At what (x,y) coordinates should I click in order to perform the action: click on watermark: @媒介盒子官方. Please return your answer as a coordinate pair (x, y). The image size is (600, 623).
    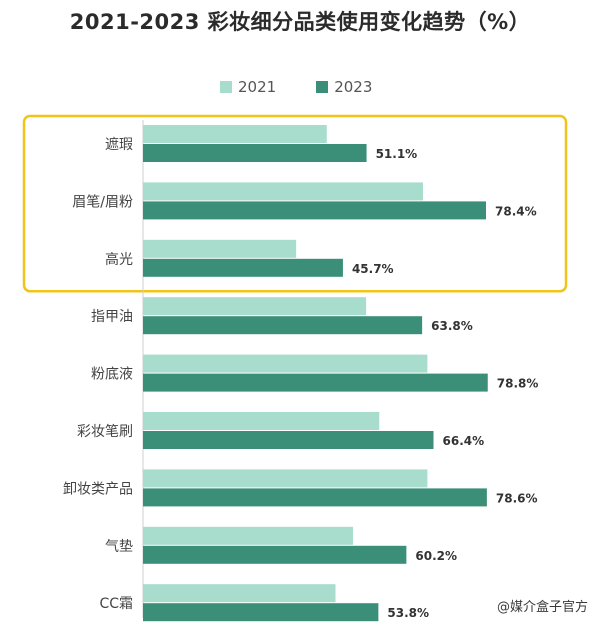
    Looking at the image, I should click on (542, 607).